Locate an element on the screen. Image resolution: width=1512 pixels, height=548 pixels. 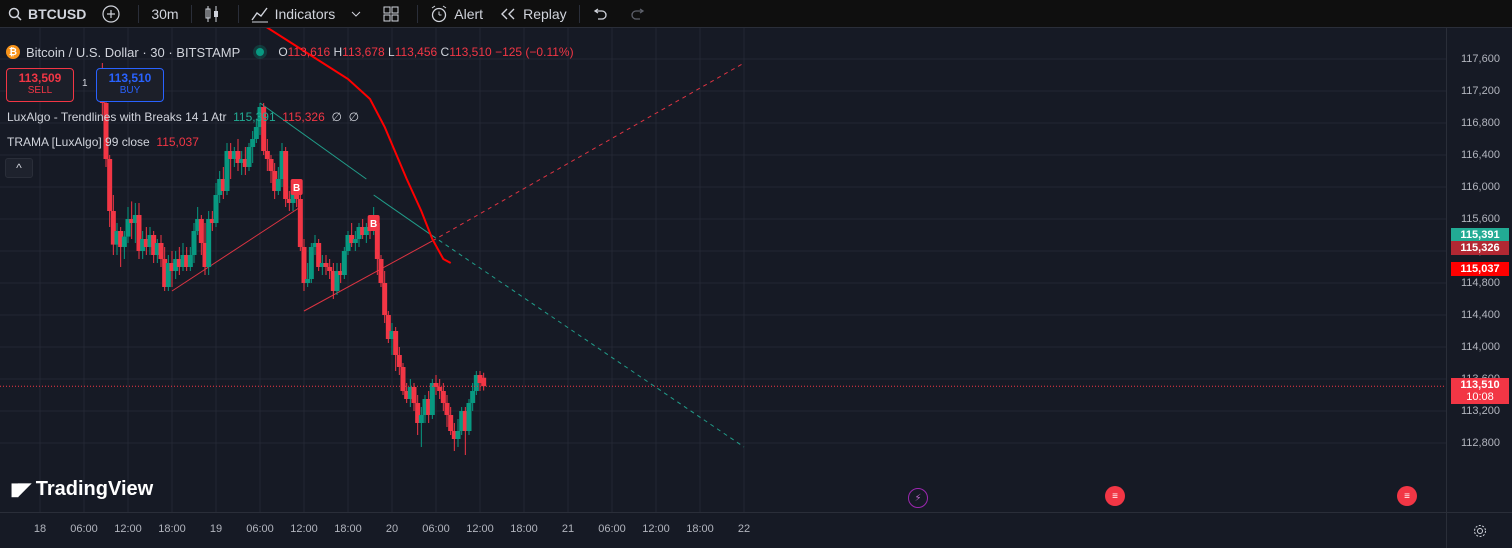
symbol-search-button: BTCUSD is located at coordinates (47, 14).